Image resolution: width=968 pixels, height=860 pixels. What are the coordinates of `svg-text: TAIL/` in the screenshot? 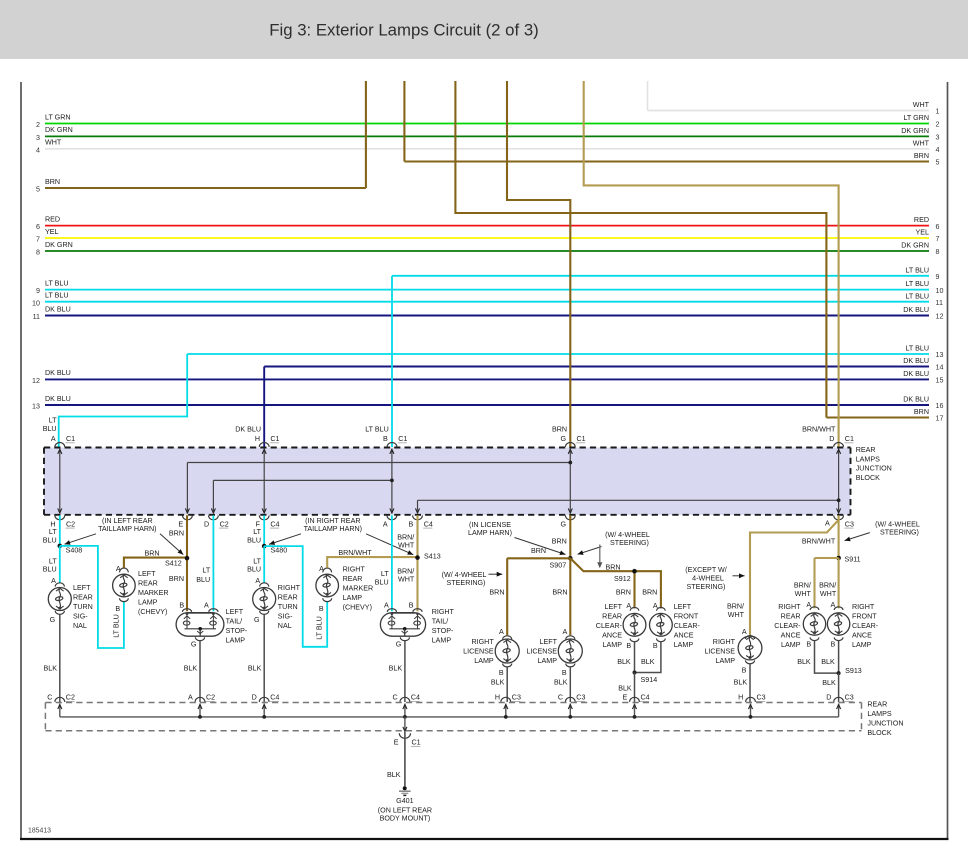 It's located at (234, 622).